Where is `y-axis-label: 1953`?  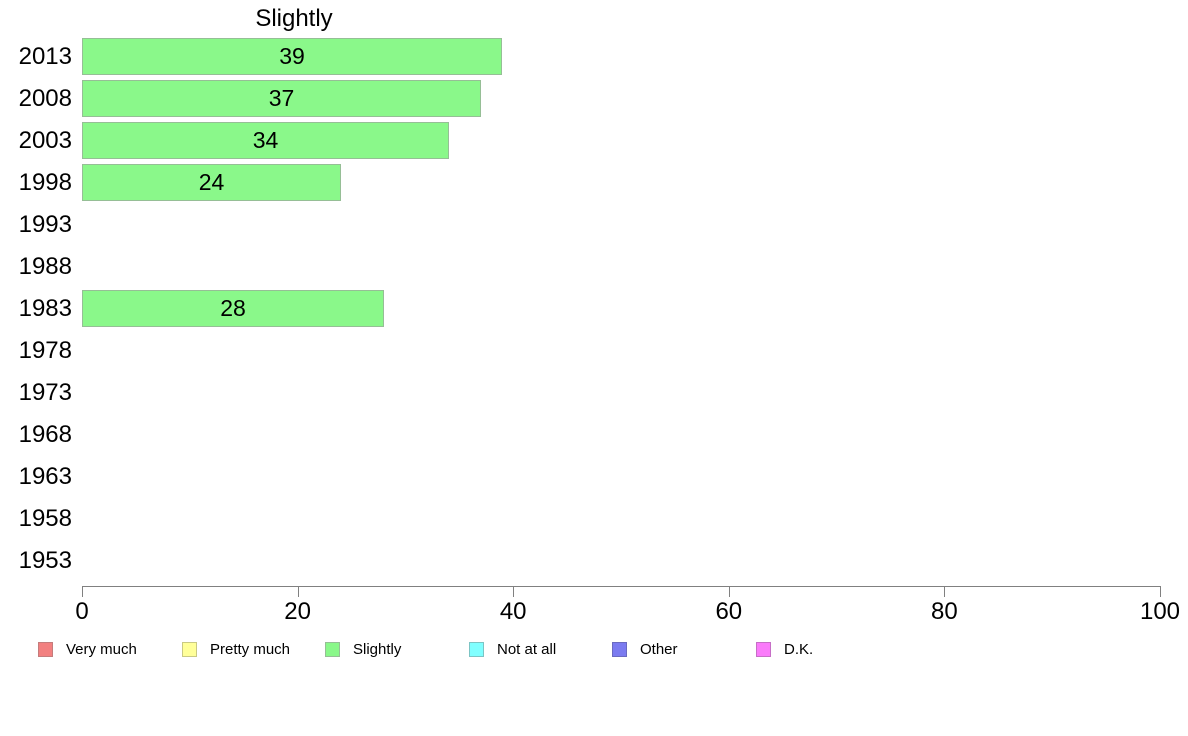
y-axis-label: 1953 is located at coordinates (45, 560).